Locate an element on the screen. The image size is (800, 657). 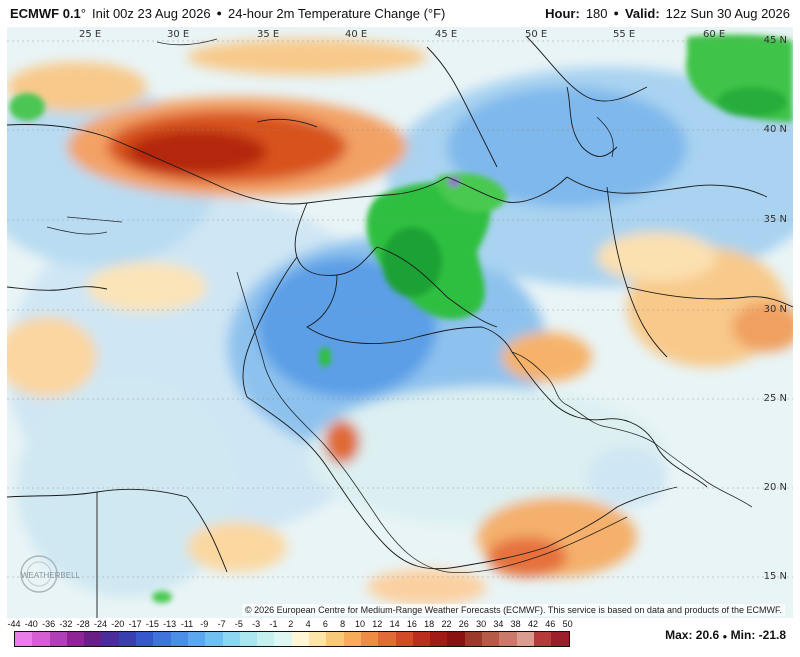
colorbar-tick-label: 8 is located at coordinates (343, 624).